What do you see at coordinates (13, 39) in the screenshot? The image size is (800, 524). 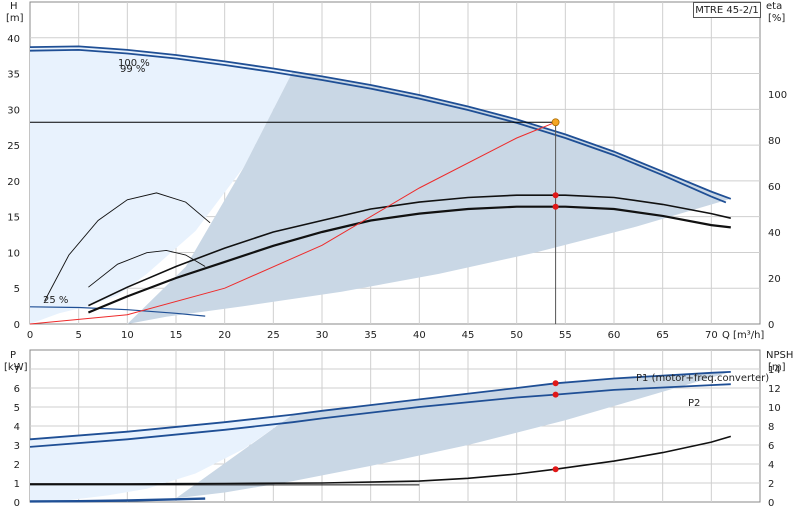 I see `tick-label-h: 40` at bounding box center [13, 39].